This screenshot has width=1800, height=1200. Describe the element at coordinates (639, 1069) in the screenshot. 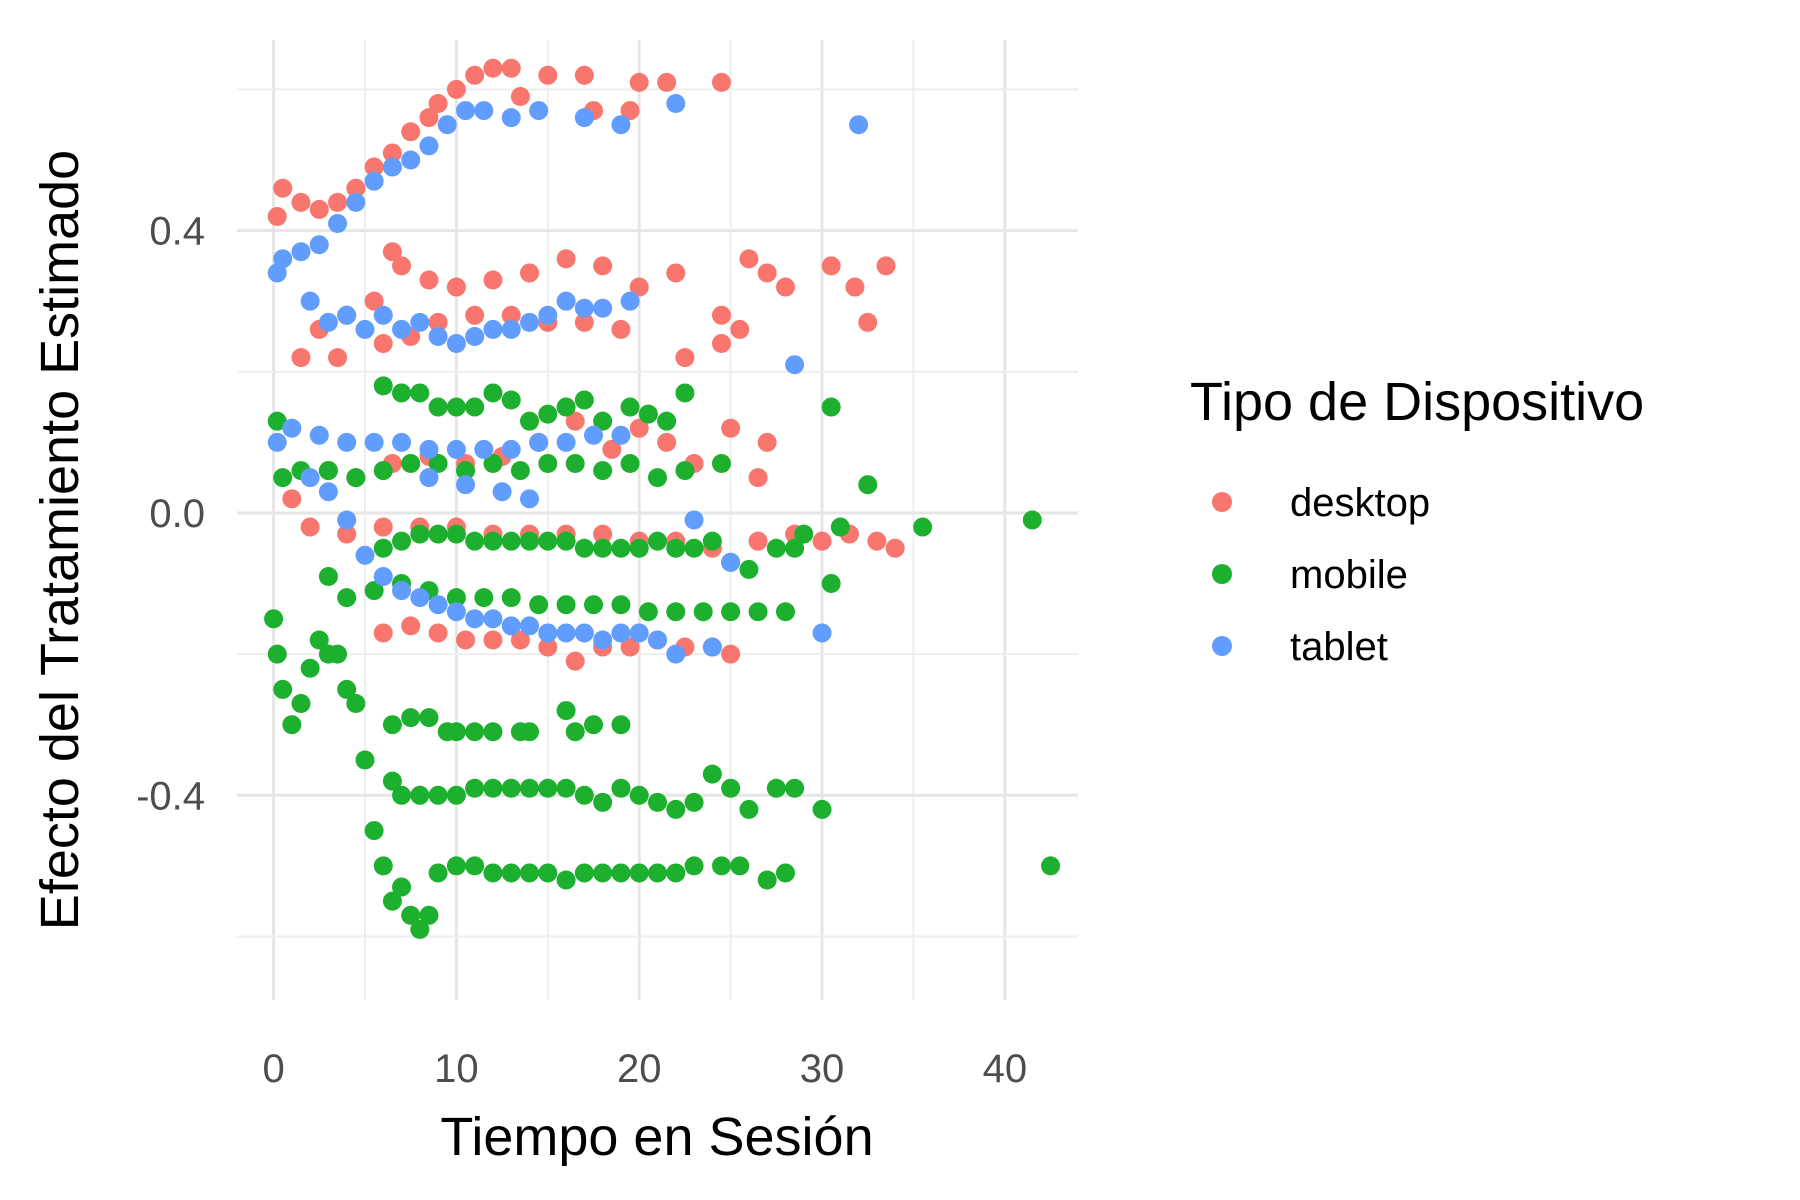

I see `x-tick-label: 20` at that location.